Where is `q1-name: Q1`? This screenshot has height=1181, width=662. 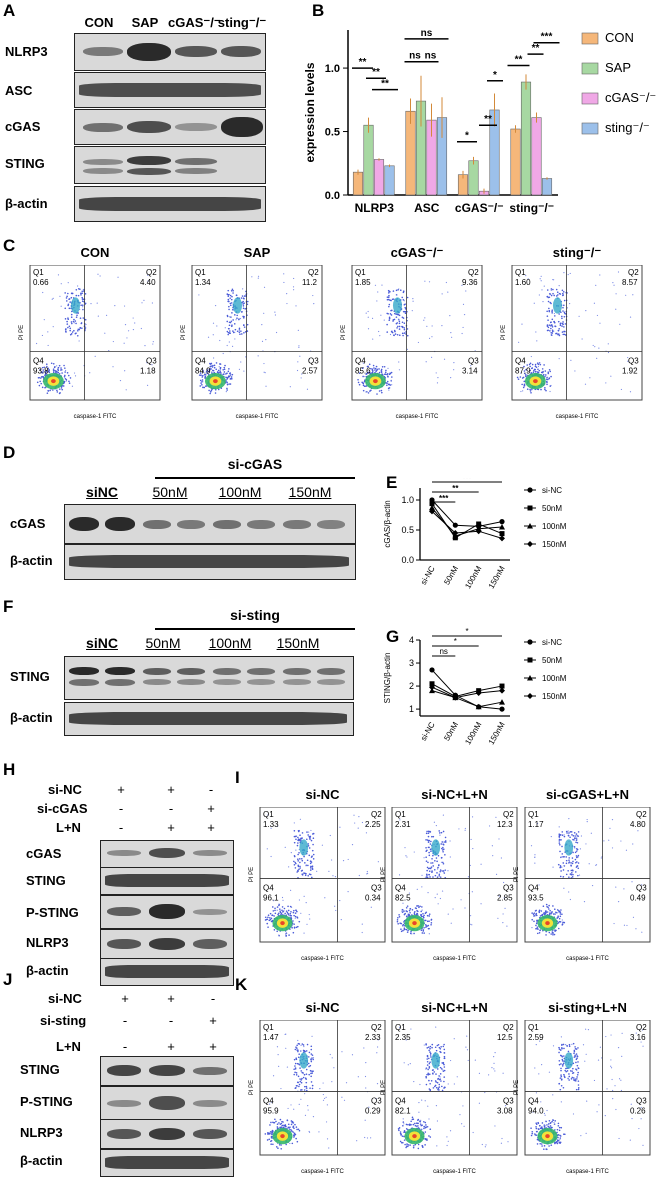 q1-name: Q1 is located at coordinates (268, 1027).